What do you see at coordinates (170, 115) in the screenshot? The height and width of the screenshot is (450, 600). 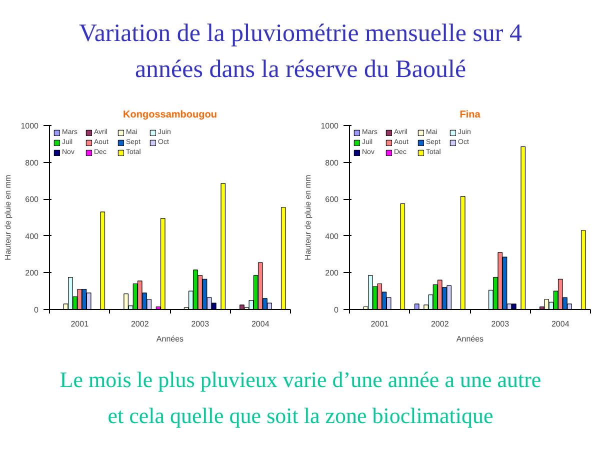 I see `chart-title: Kongossambougou` at bounding box center [170, 115].